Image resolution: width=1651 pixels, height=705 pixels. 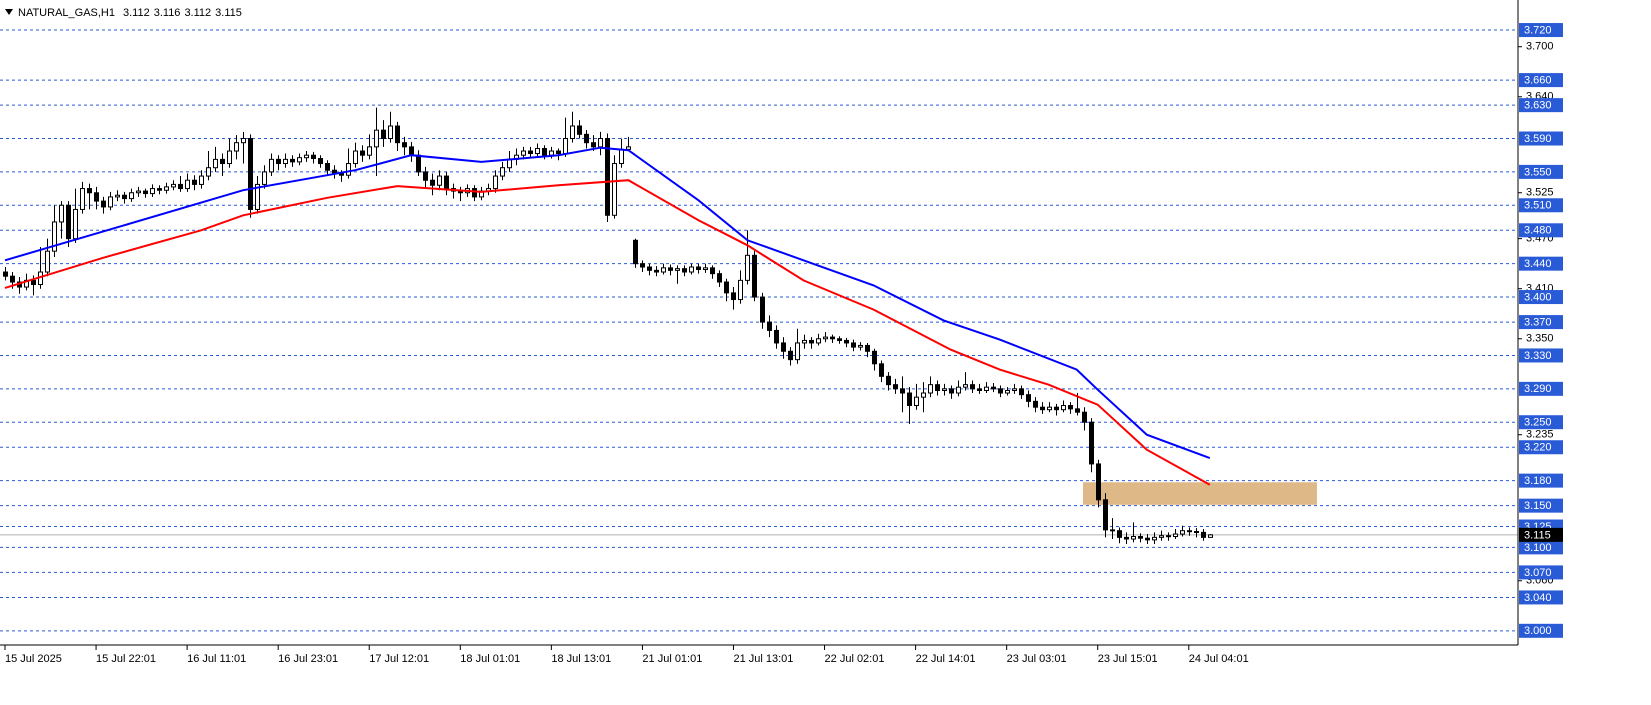 What do you see at coordinates (490, 659) in the screenshot?
I see `x-tick-label: 18 Jul 01:01` at bounding box center [490, 659].